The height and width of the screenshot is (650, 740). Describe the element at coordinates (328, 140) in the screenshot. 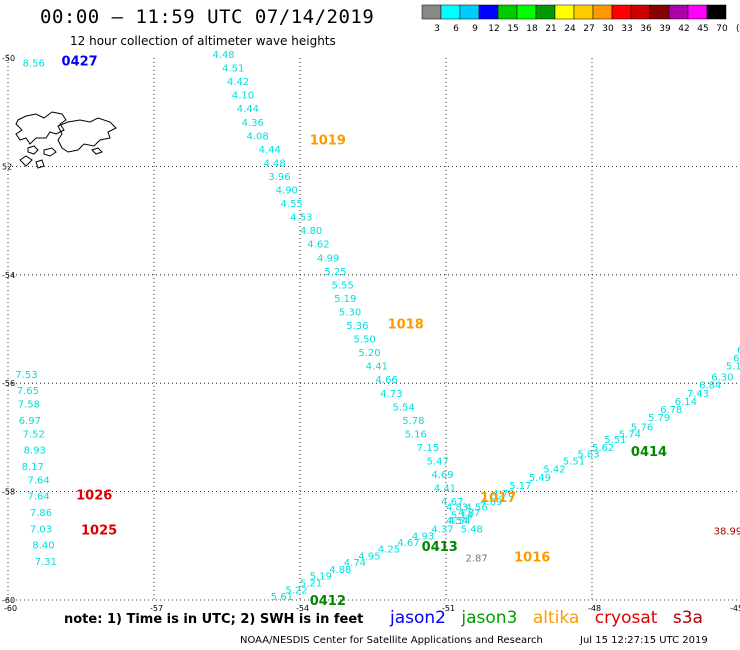

I see `pass-time-label: 1019` at that location.